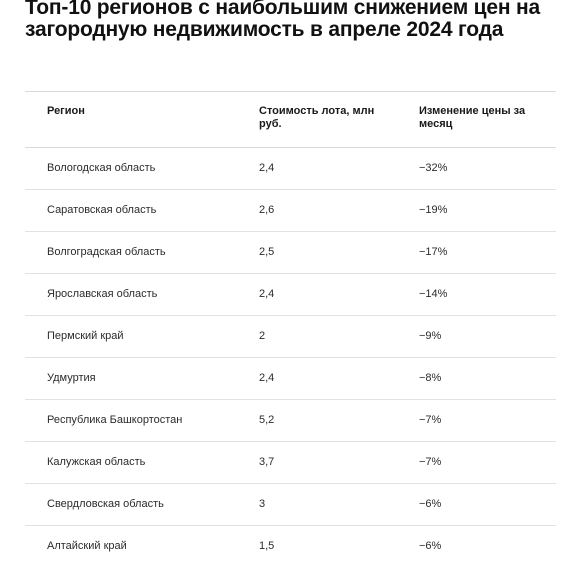  I want to click on header-region: Регион, so click(66, 111).